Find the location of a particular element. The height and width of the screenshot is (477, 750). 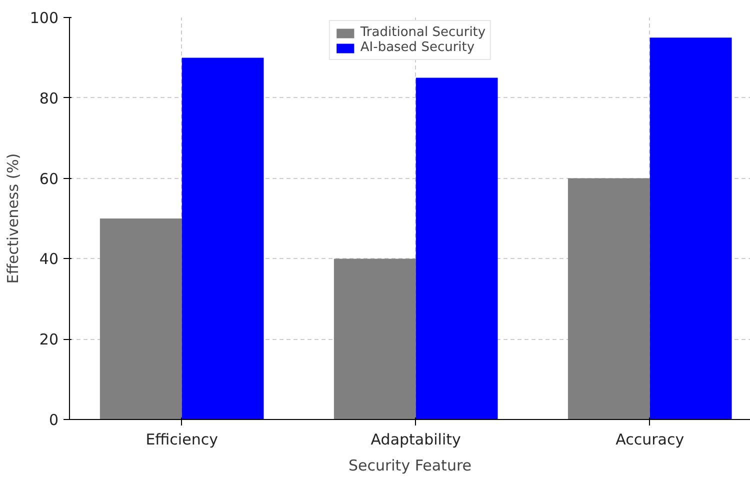

y-tick-label: 80 is located at coordinates (49, 98).